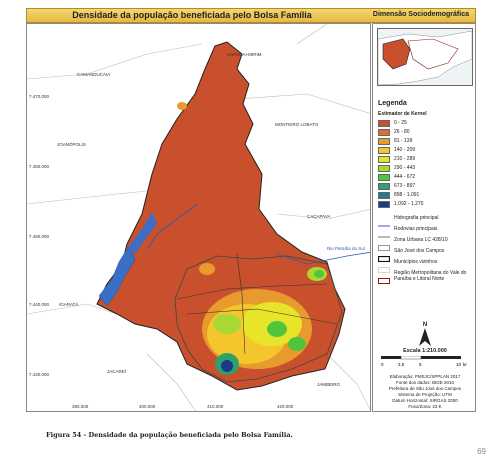  I want to click on neighbor-label-southeast: JAMBEIRO, so click(329, 384).